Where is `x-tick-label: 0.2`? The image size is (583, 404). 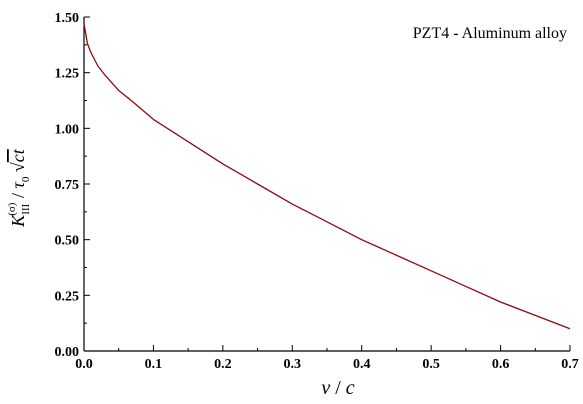 x-tick-label: 0.2 is located at coordinates (223, 364).